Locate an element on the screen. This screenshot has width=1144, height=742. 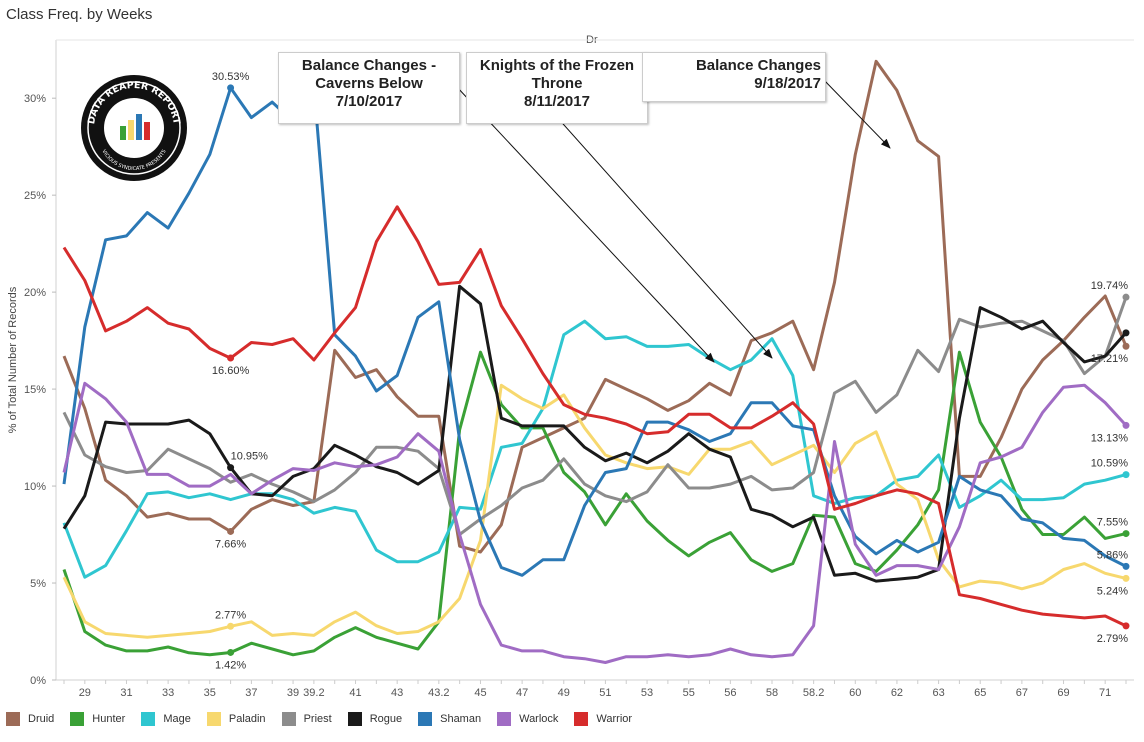
legend-label: Warrior is located at coordinates (614, 719).